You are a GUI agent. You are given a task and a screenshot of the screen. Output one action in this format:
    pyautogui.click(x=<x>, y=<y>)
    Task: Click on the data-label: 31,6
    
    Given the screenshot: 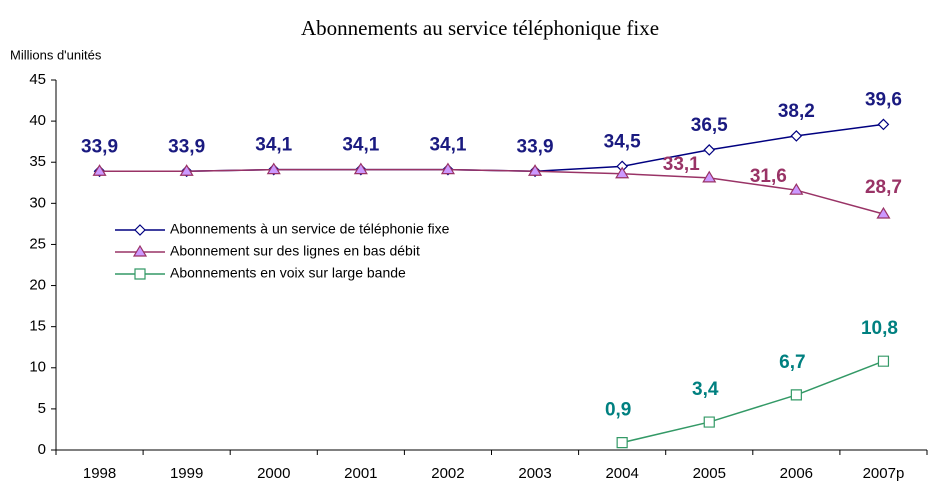 What is the action you would take?
    pyautogui.click(x=768, y=176)
    